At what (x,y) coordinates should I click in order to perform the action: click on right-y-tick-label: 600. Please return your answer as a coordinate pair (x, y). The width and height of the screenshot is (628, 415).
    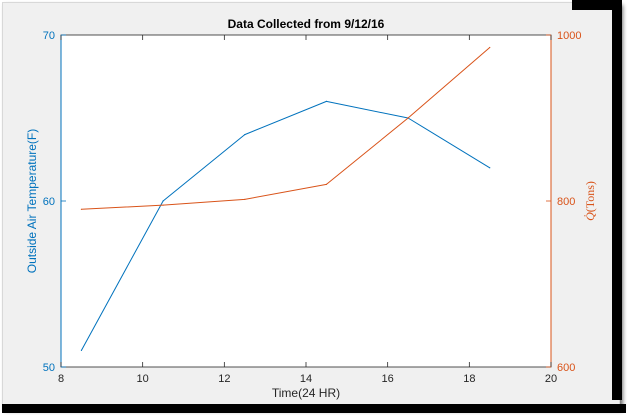
    Looking at the image, I should click on (566, 368).